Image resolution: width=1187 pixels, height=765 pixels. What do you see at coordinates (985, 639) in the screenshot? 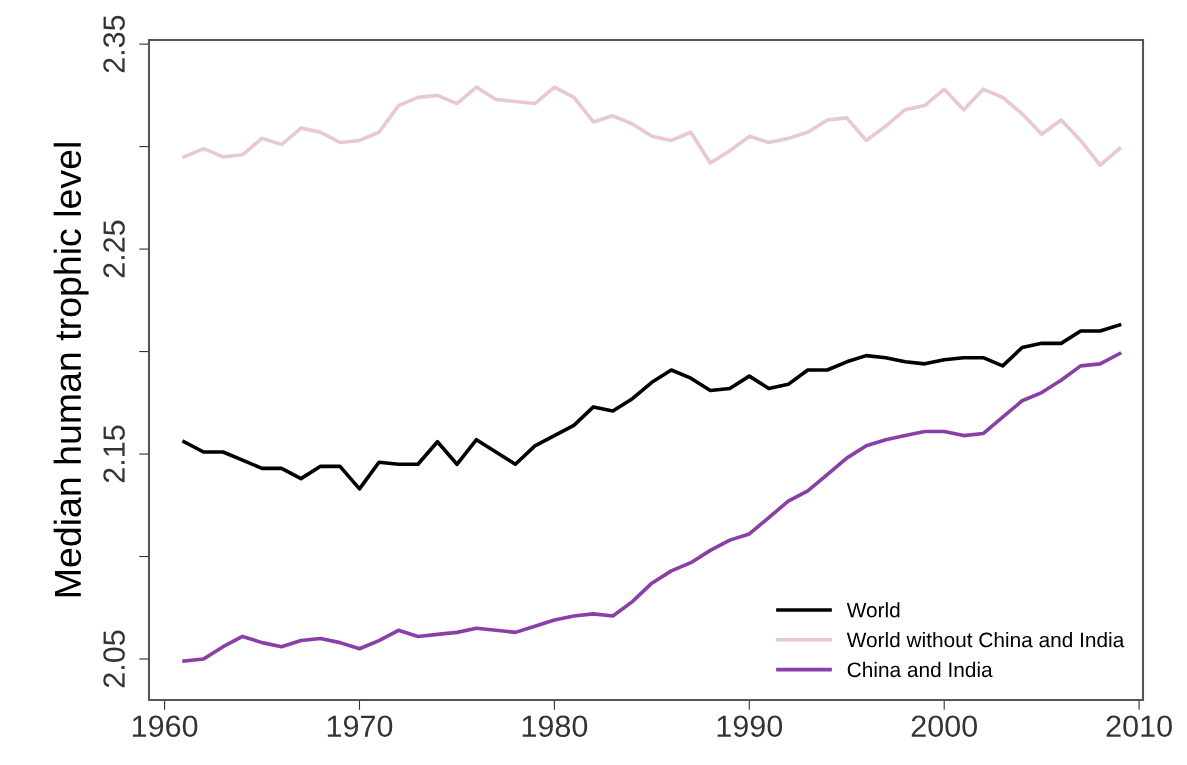
I see `legend-label: World without China and India` at bounding box center [985, 639].